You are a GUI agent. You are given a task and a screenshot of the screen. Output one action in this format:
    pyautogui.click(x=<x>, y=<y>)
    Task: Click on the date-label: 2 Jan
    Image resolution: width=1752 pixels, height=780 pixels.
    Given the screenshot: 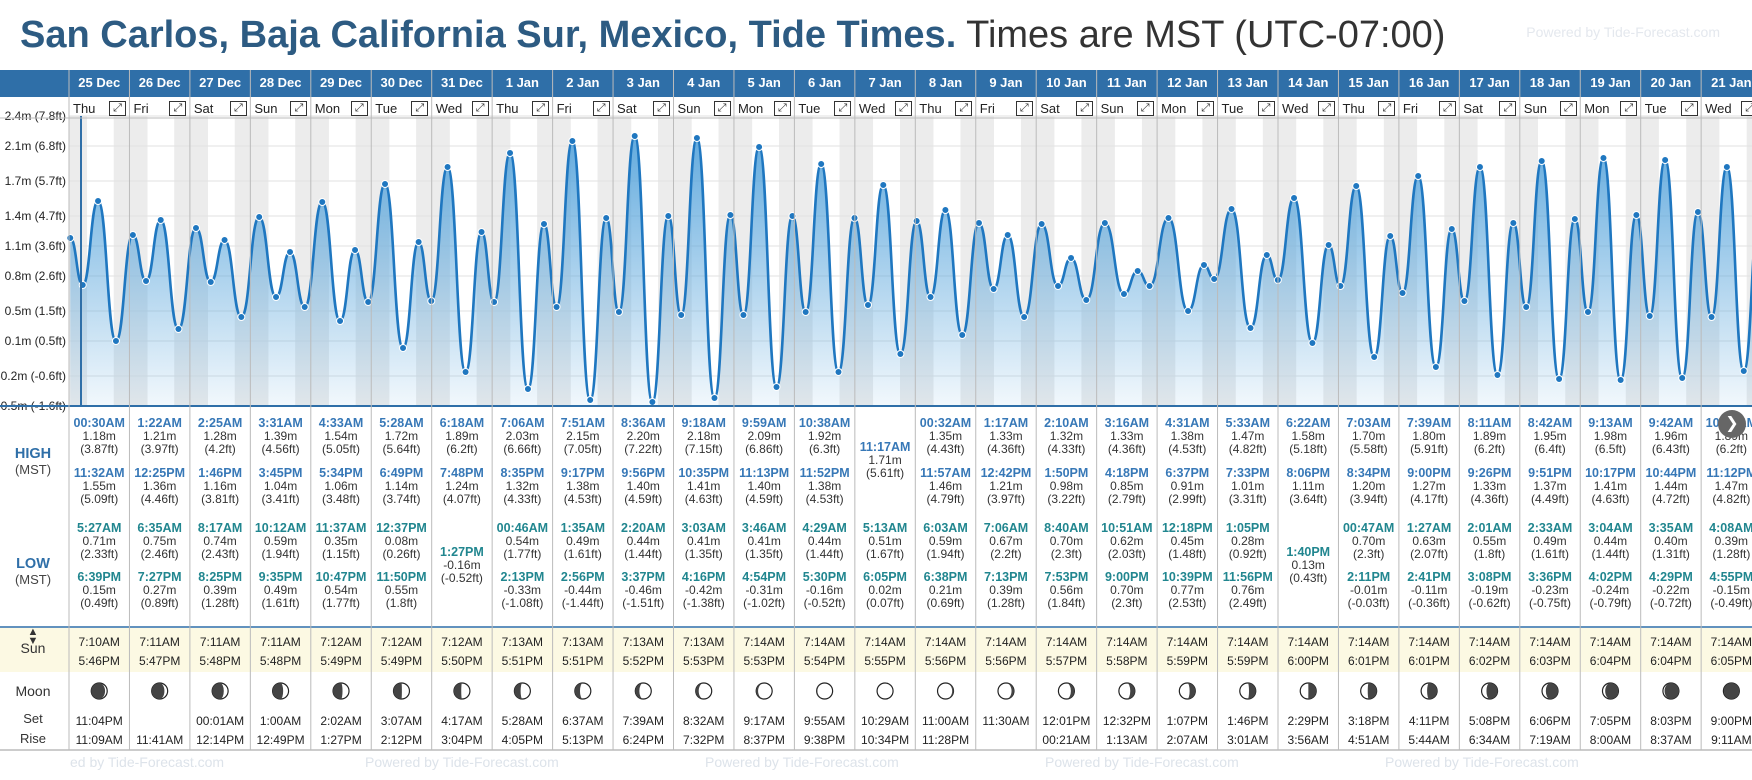 What is the action you would take?
    pyautogui.click(x=583, y=82)
    